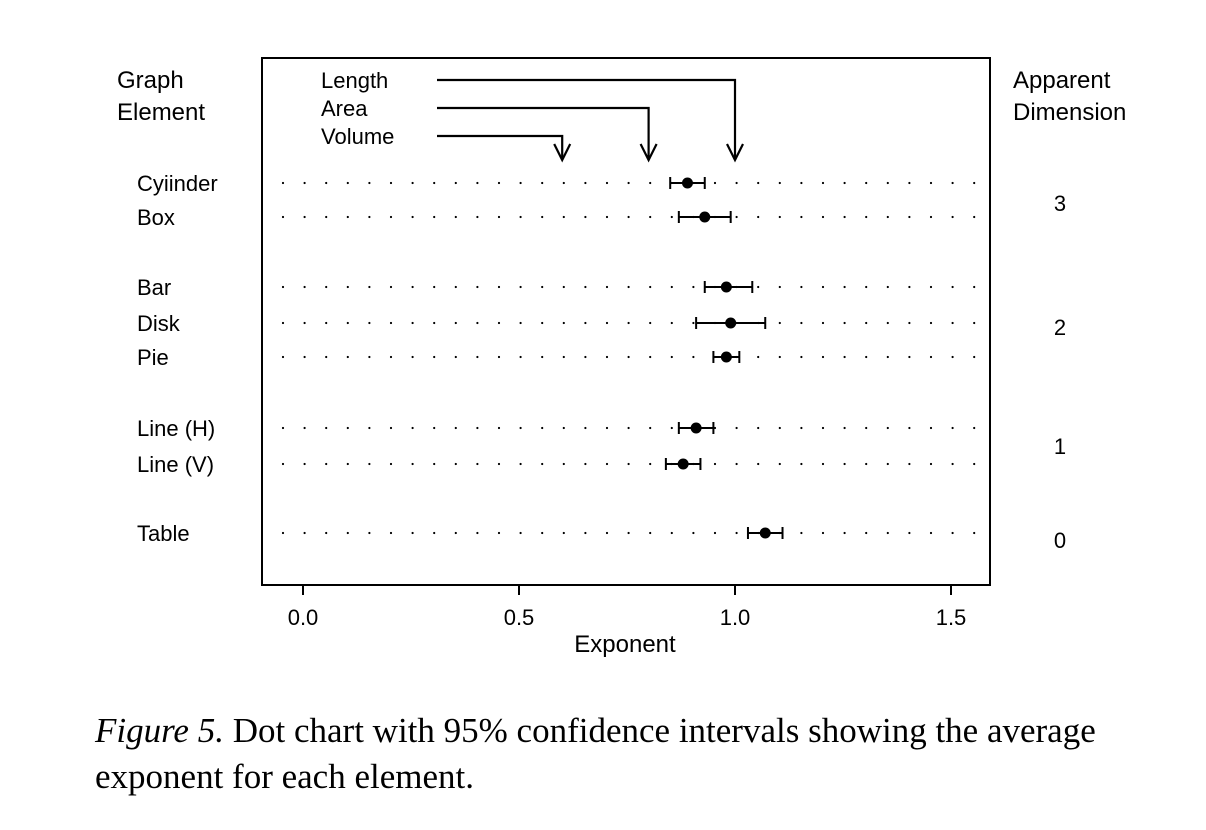  I want to click on row-label: Line (V), so click(175, 464).